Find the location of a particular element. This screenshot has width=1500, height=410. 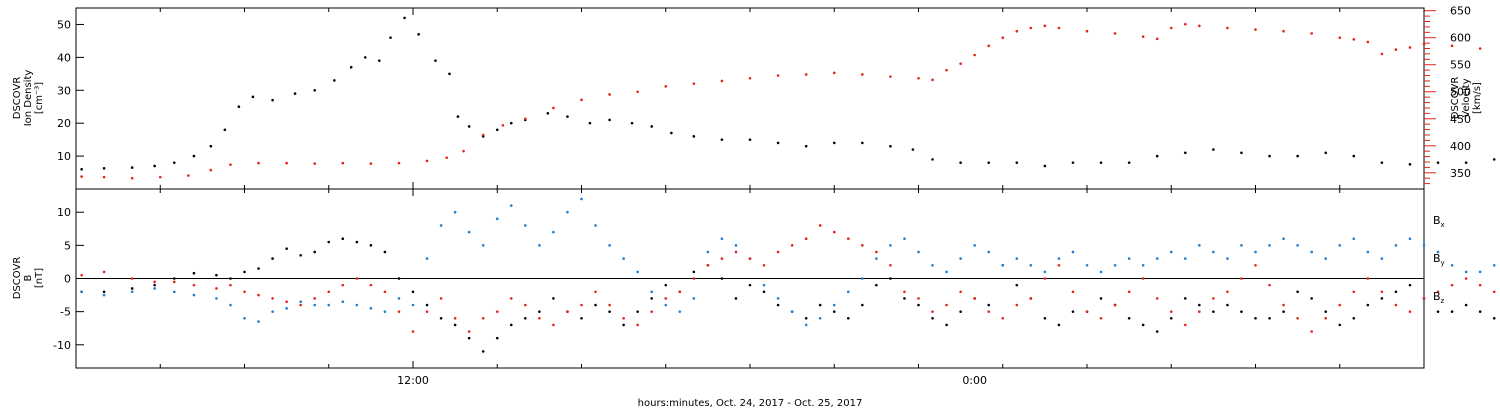

x-tick-label: 12:00 is located at coordinates (413, 380).